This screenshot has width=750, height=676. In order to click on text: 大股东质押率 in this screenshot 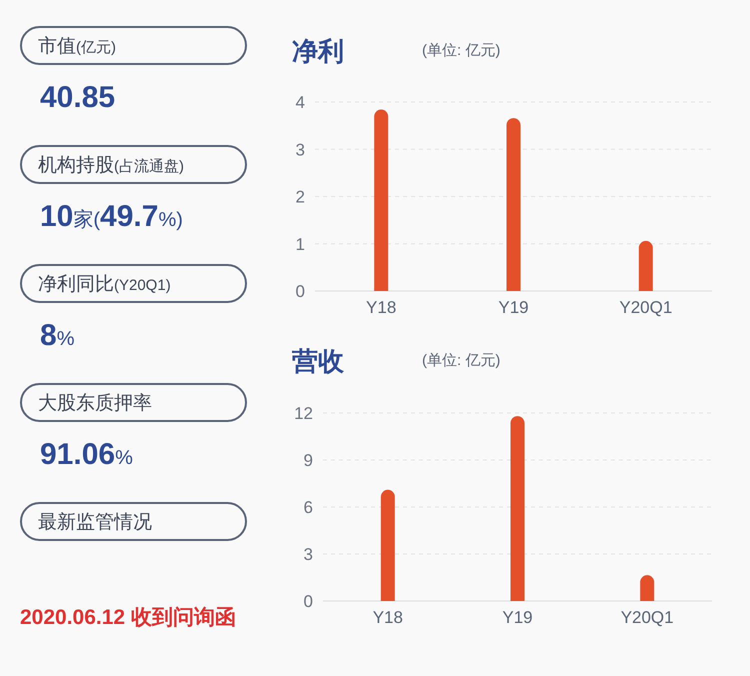, I will do `click(95, 403)`.